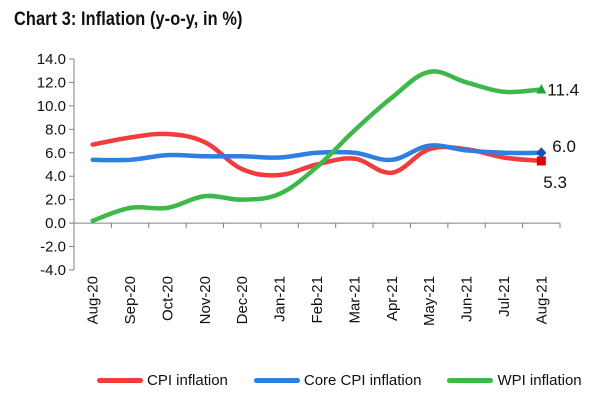 This screenshot has height=400, width=600. Describe the element at coordinates (541, 88) in the screenshot. I see `end-marker-wpi` at that location.